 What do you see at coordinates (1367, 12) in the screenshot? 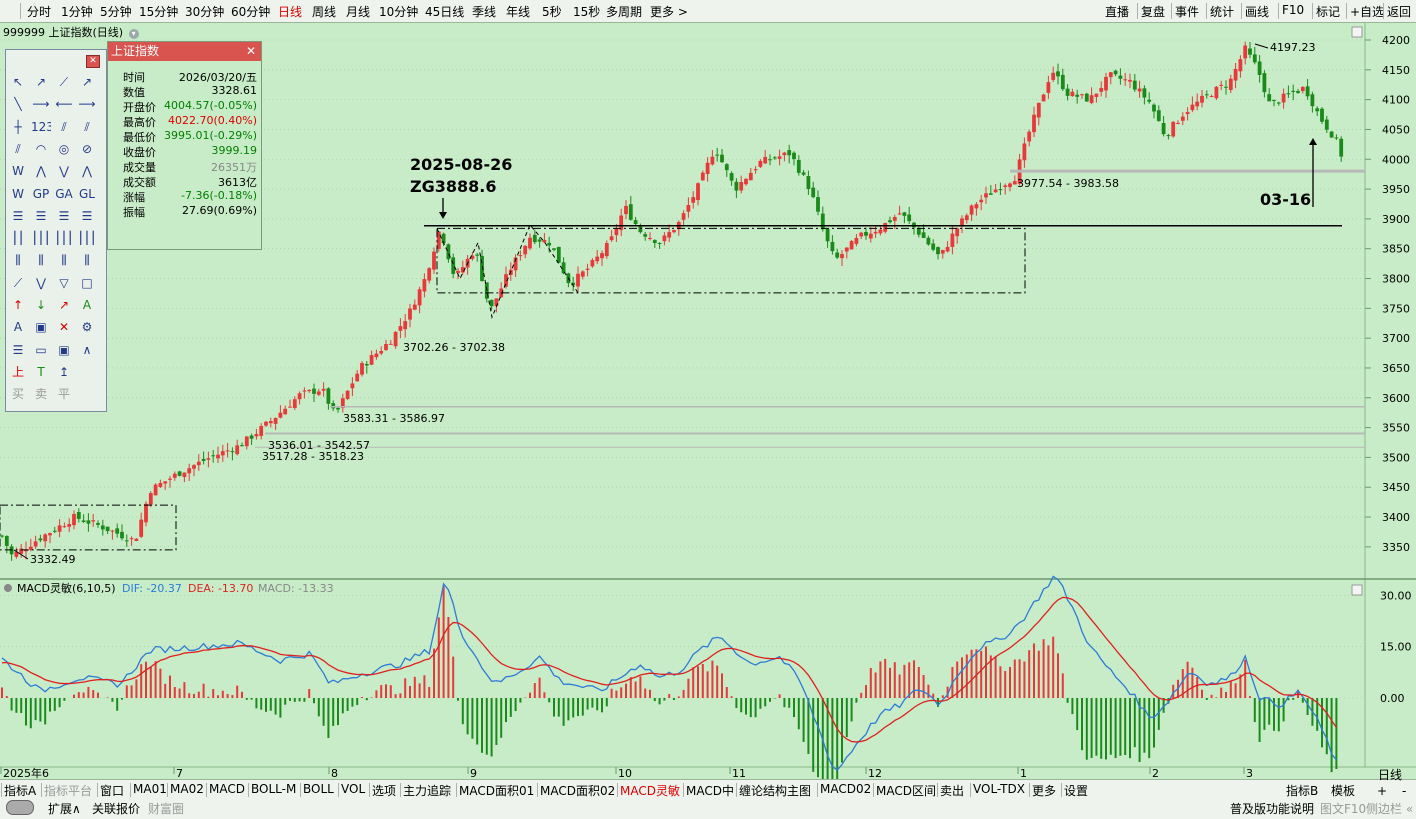
I see `toolbar-button: +自选` at bounding box center [1367, 12].